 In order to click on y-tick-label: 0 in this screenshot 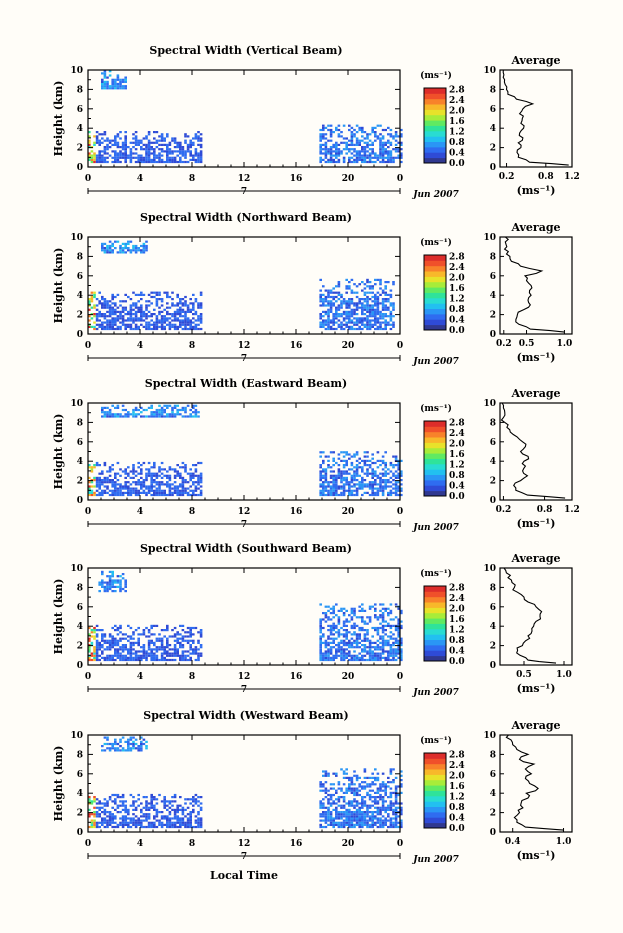, I will do `click(80, 833)`.